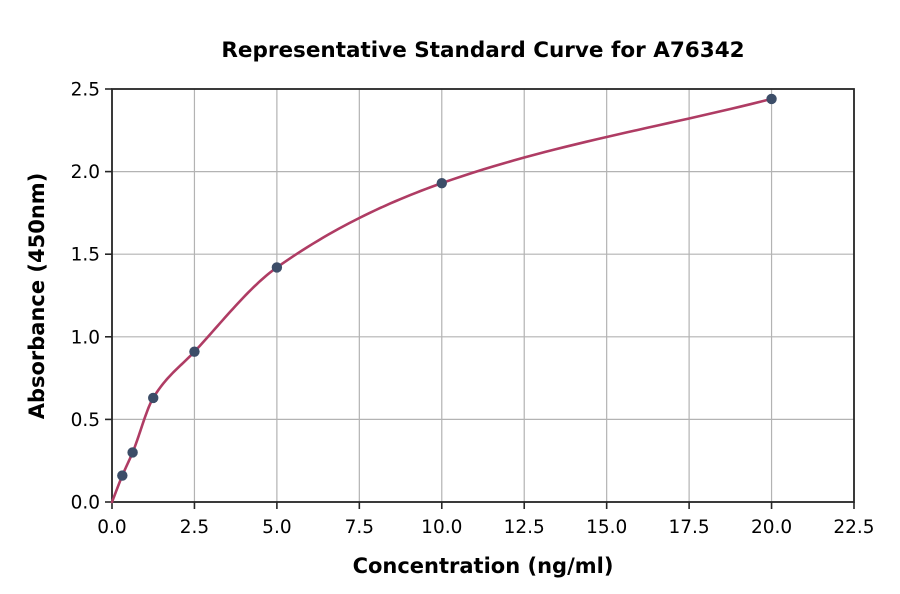  What do you see at coordinates (111, 527) in the screenshot?
I see `x-tick-label: 0.0` at bounding box center [111, 527].